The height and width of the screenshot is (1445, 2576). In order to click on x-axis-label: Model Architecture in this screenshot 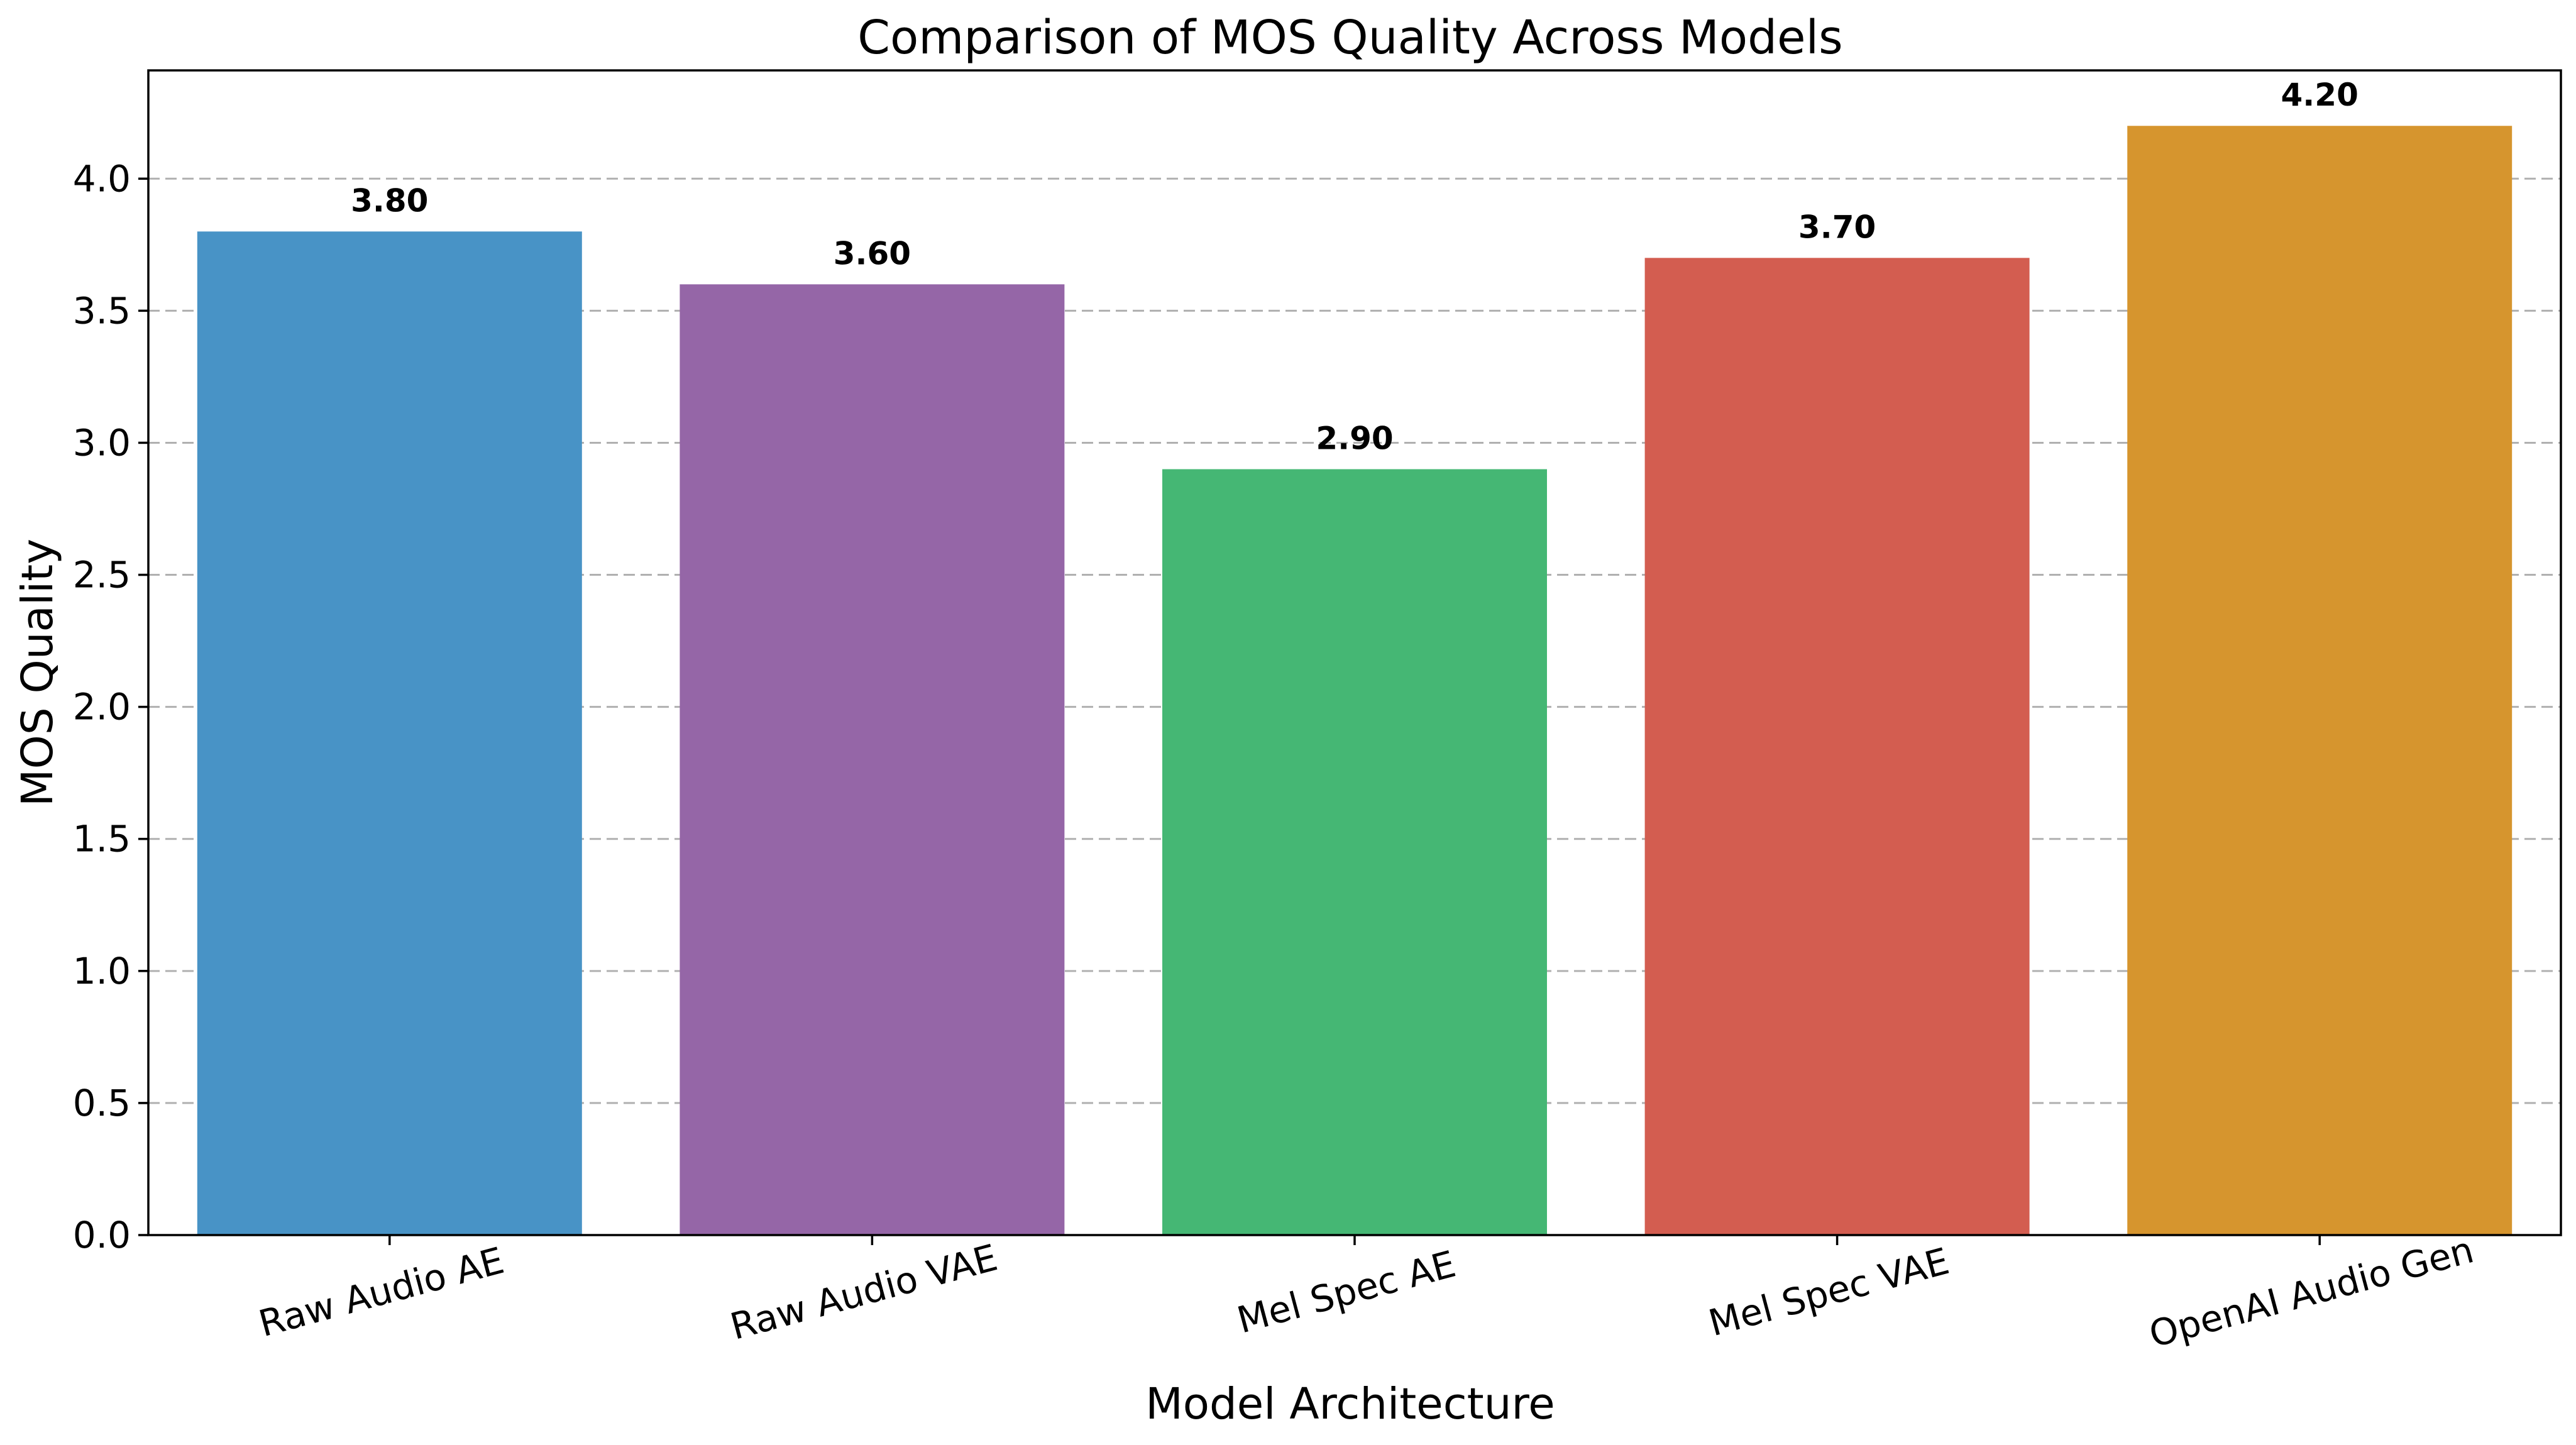, I will do `click(1350, 1404)`.